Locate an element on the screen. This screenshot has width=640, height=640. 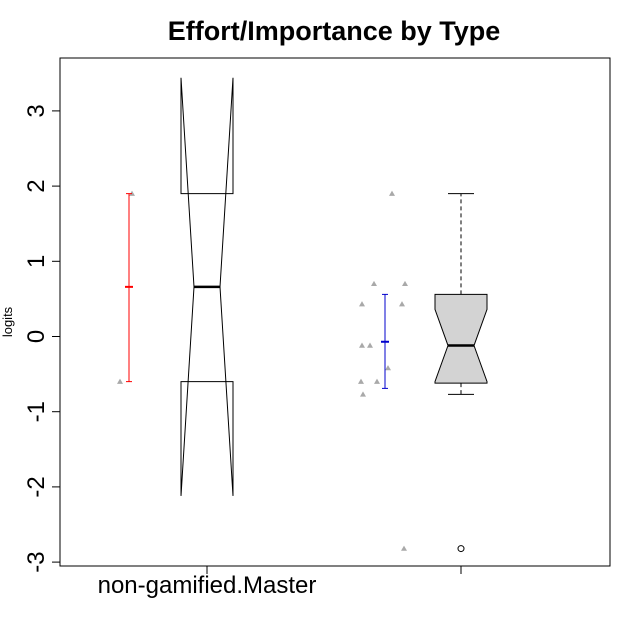
y-tick-label: -1 is located at coordinates (36, 411).